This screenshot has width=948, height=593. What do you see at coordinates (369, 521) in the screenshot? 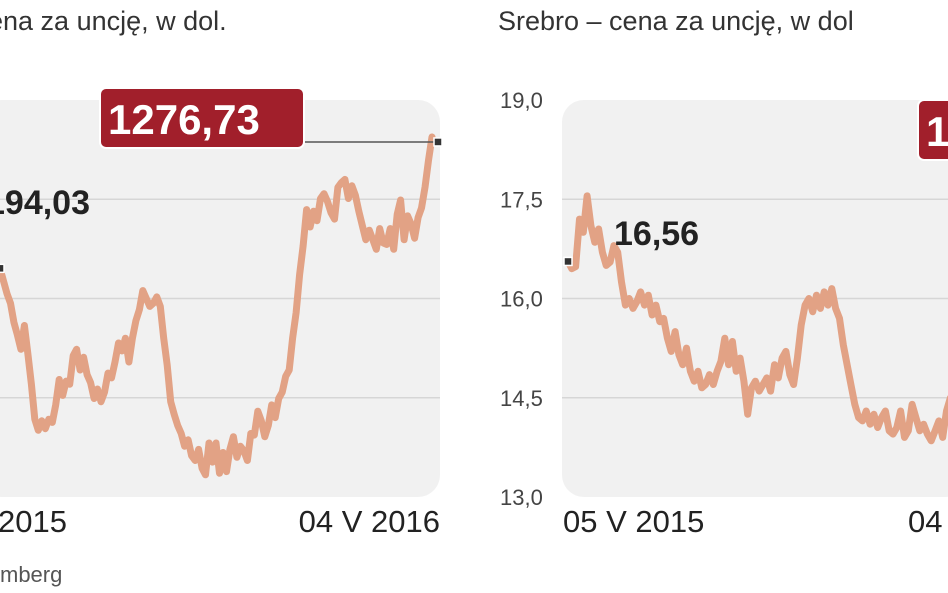
I see `x-tick-label: 04 V 2016` at bounding box center [369, 521].